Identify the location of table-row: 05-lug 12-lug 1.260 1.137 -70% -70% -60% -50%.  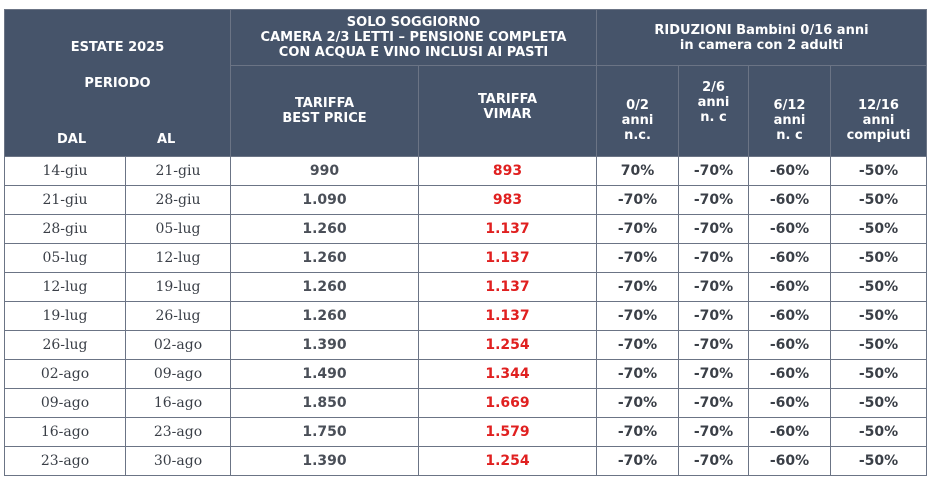
(465, 258).